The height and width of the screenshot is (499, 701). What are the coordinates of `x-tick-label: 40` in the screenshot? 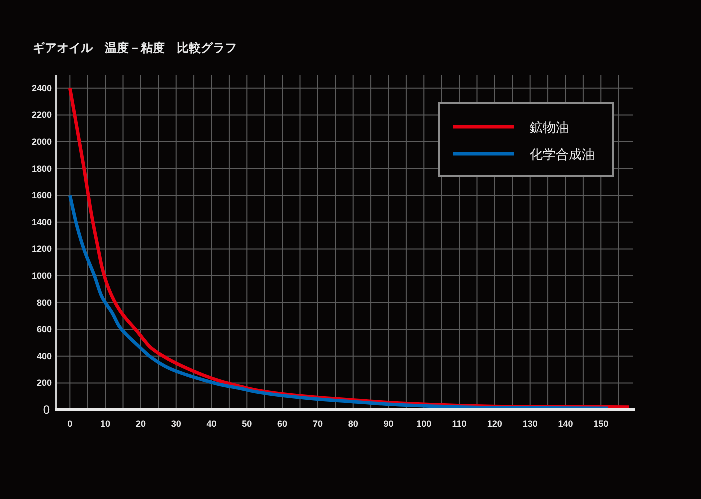 It's located at (211, 424).